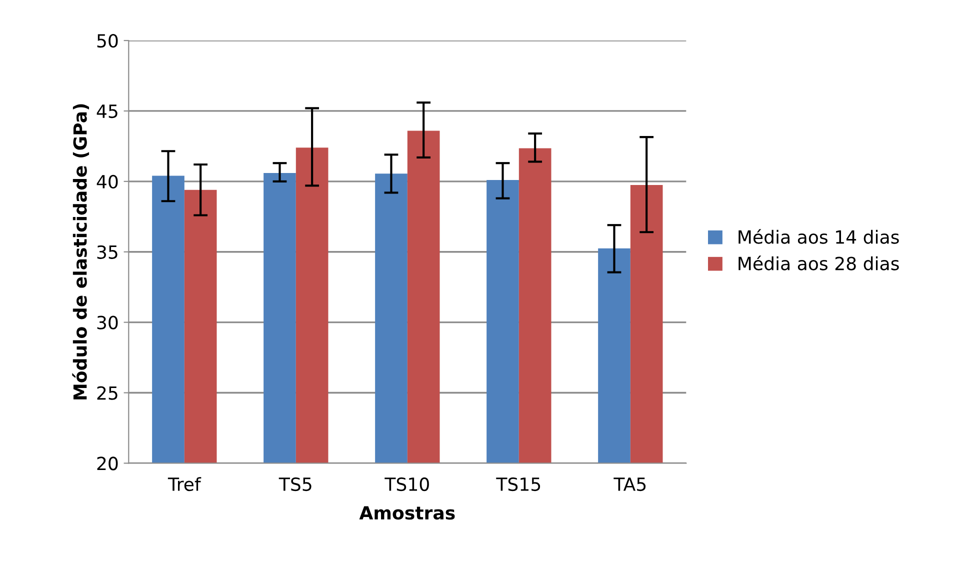 The height and width of the screenshot is (579, 953). I want to click on x-axis-title: Amostras, so click(407, 513).